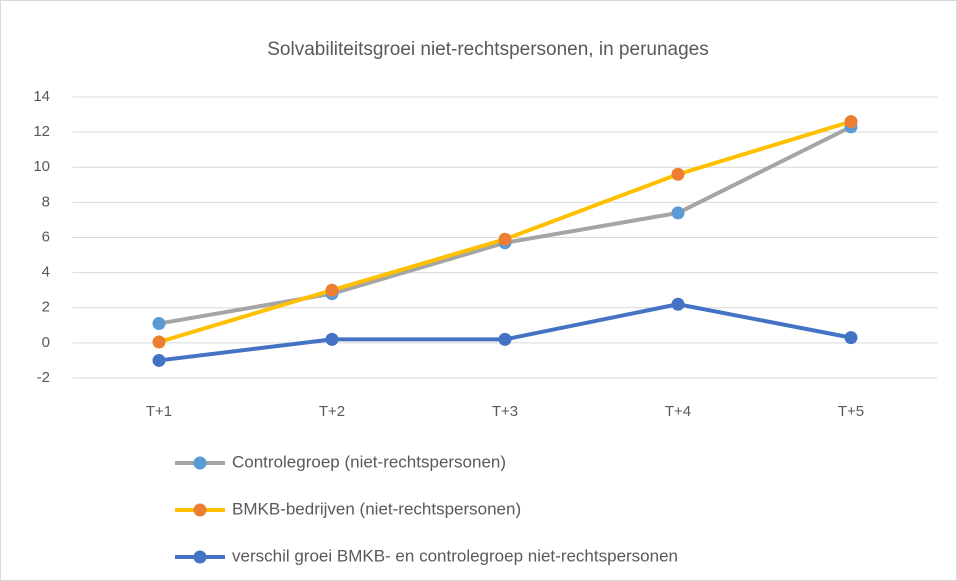  What do you see at coordinates (332, 411) in the screenshot?
I see `x-tick-label: T+2` at bounding box center [332, 411].